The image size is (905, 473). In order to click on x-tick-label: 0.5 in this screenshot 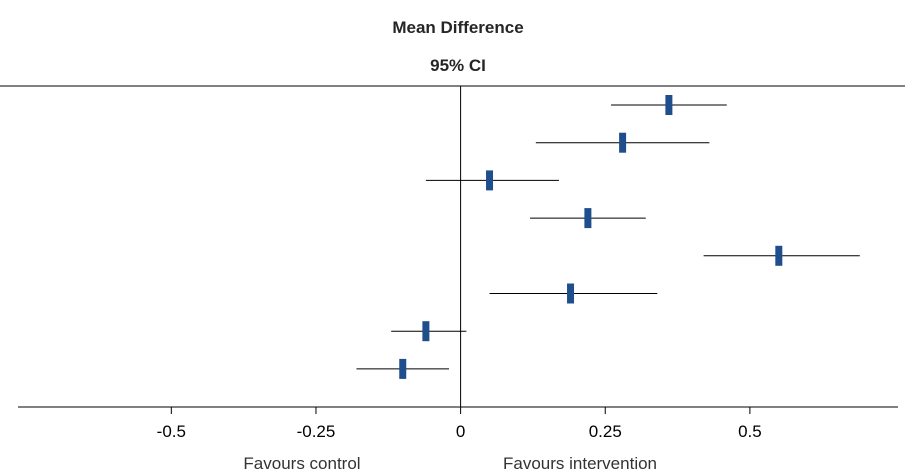, I will do `click(750, 431)`.